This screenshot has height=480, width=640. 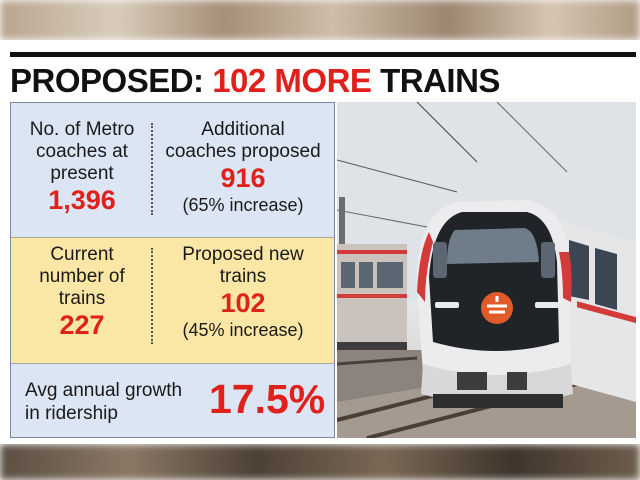 I want to click on trains-current-label-1: Current, so click(x=82, y=254).